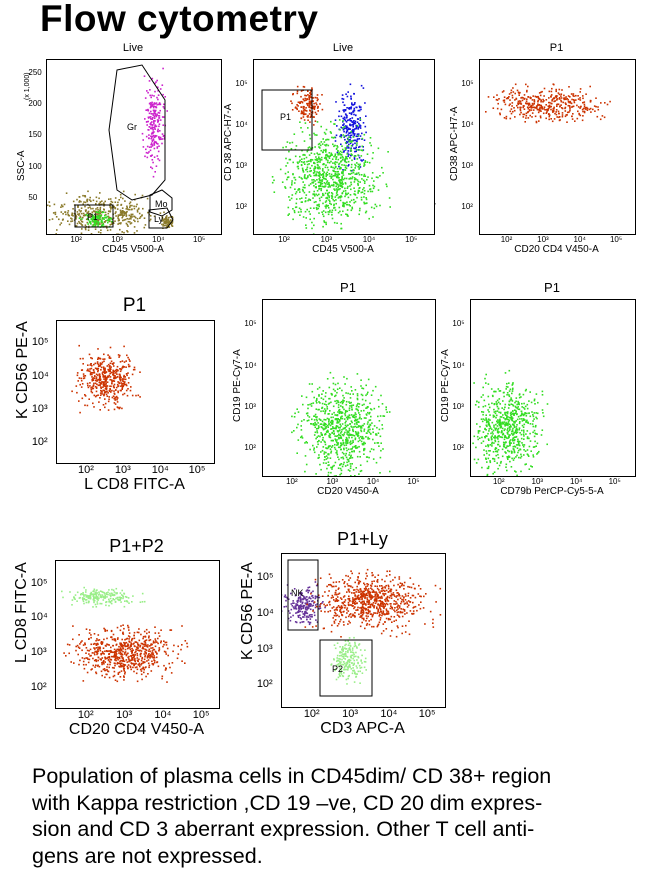 The height and width of the screenshot is (892, 661). Describe the element at coordinates (510, 422) in the screenshot. I see `scatter-canvas` at that location.